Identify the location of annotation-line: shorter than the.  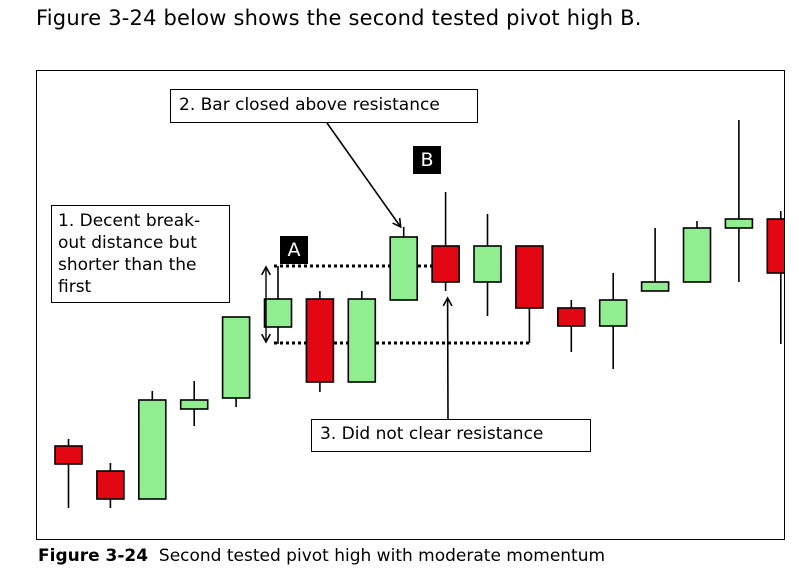
(127, 265).